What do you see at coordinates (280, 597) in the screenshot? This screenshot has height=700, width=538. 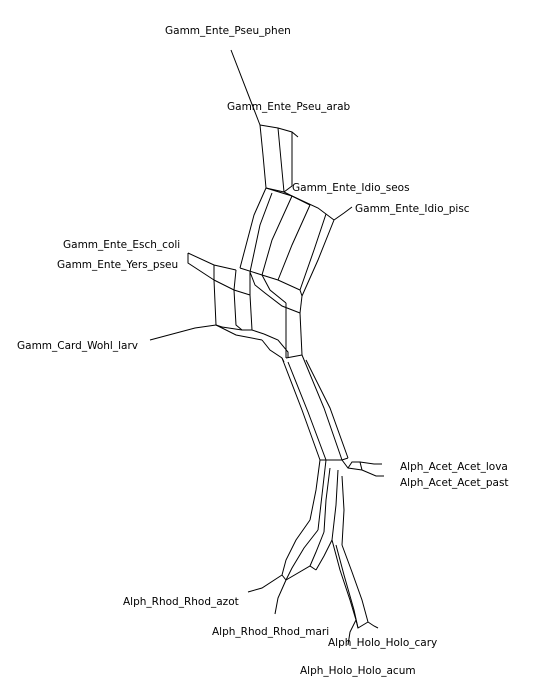 I see `leaf-edge-rhod-mari` at bounding box center [280, 597].